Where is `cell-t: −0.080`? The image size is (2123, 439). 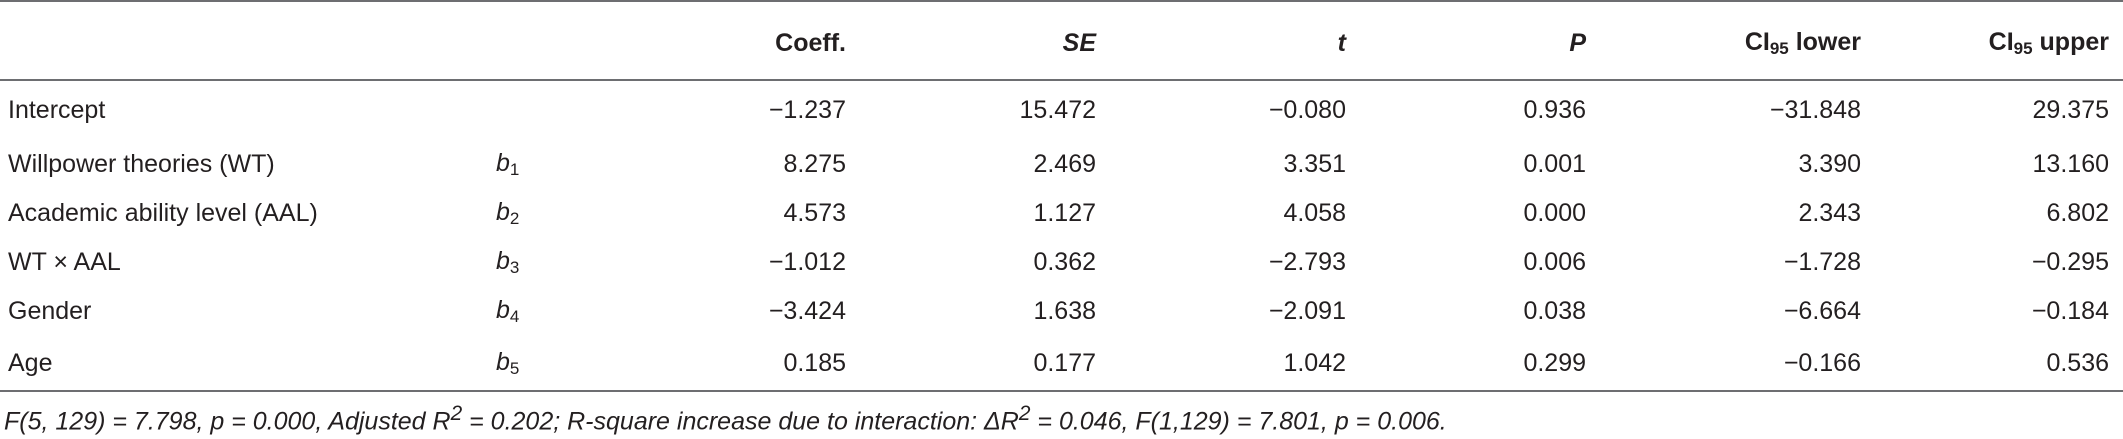 cell-t: −0.080 is located at coordinates (1307, 110).